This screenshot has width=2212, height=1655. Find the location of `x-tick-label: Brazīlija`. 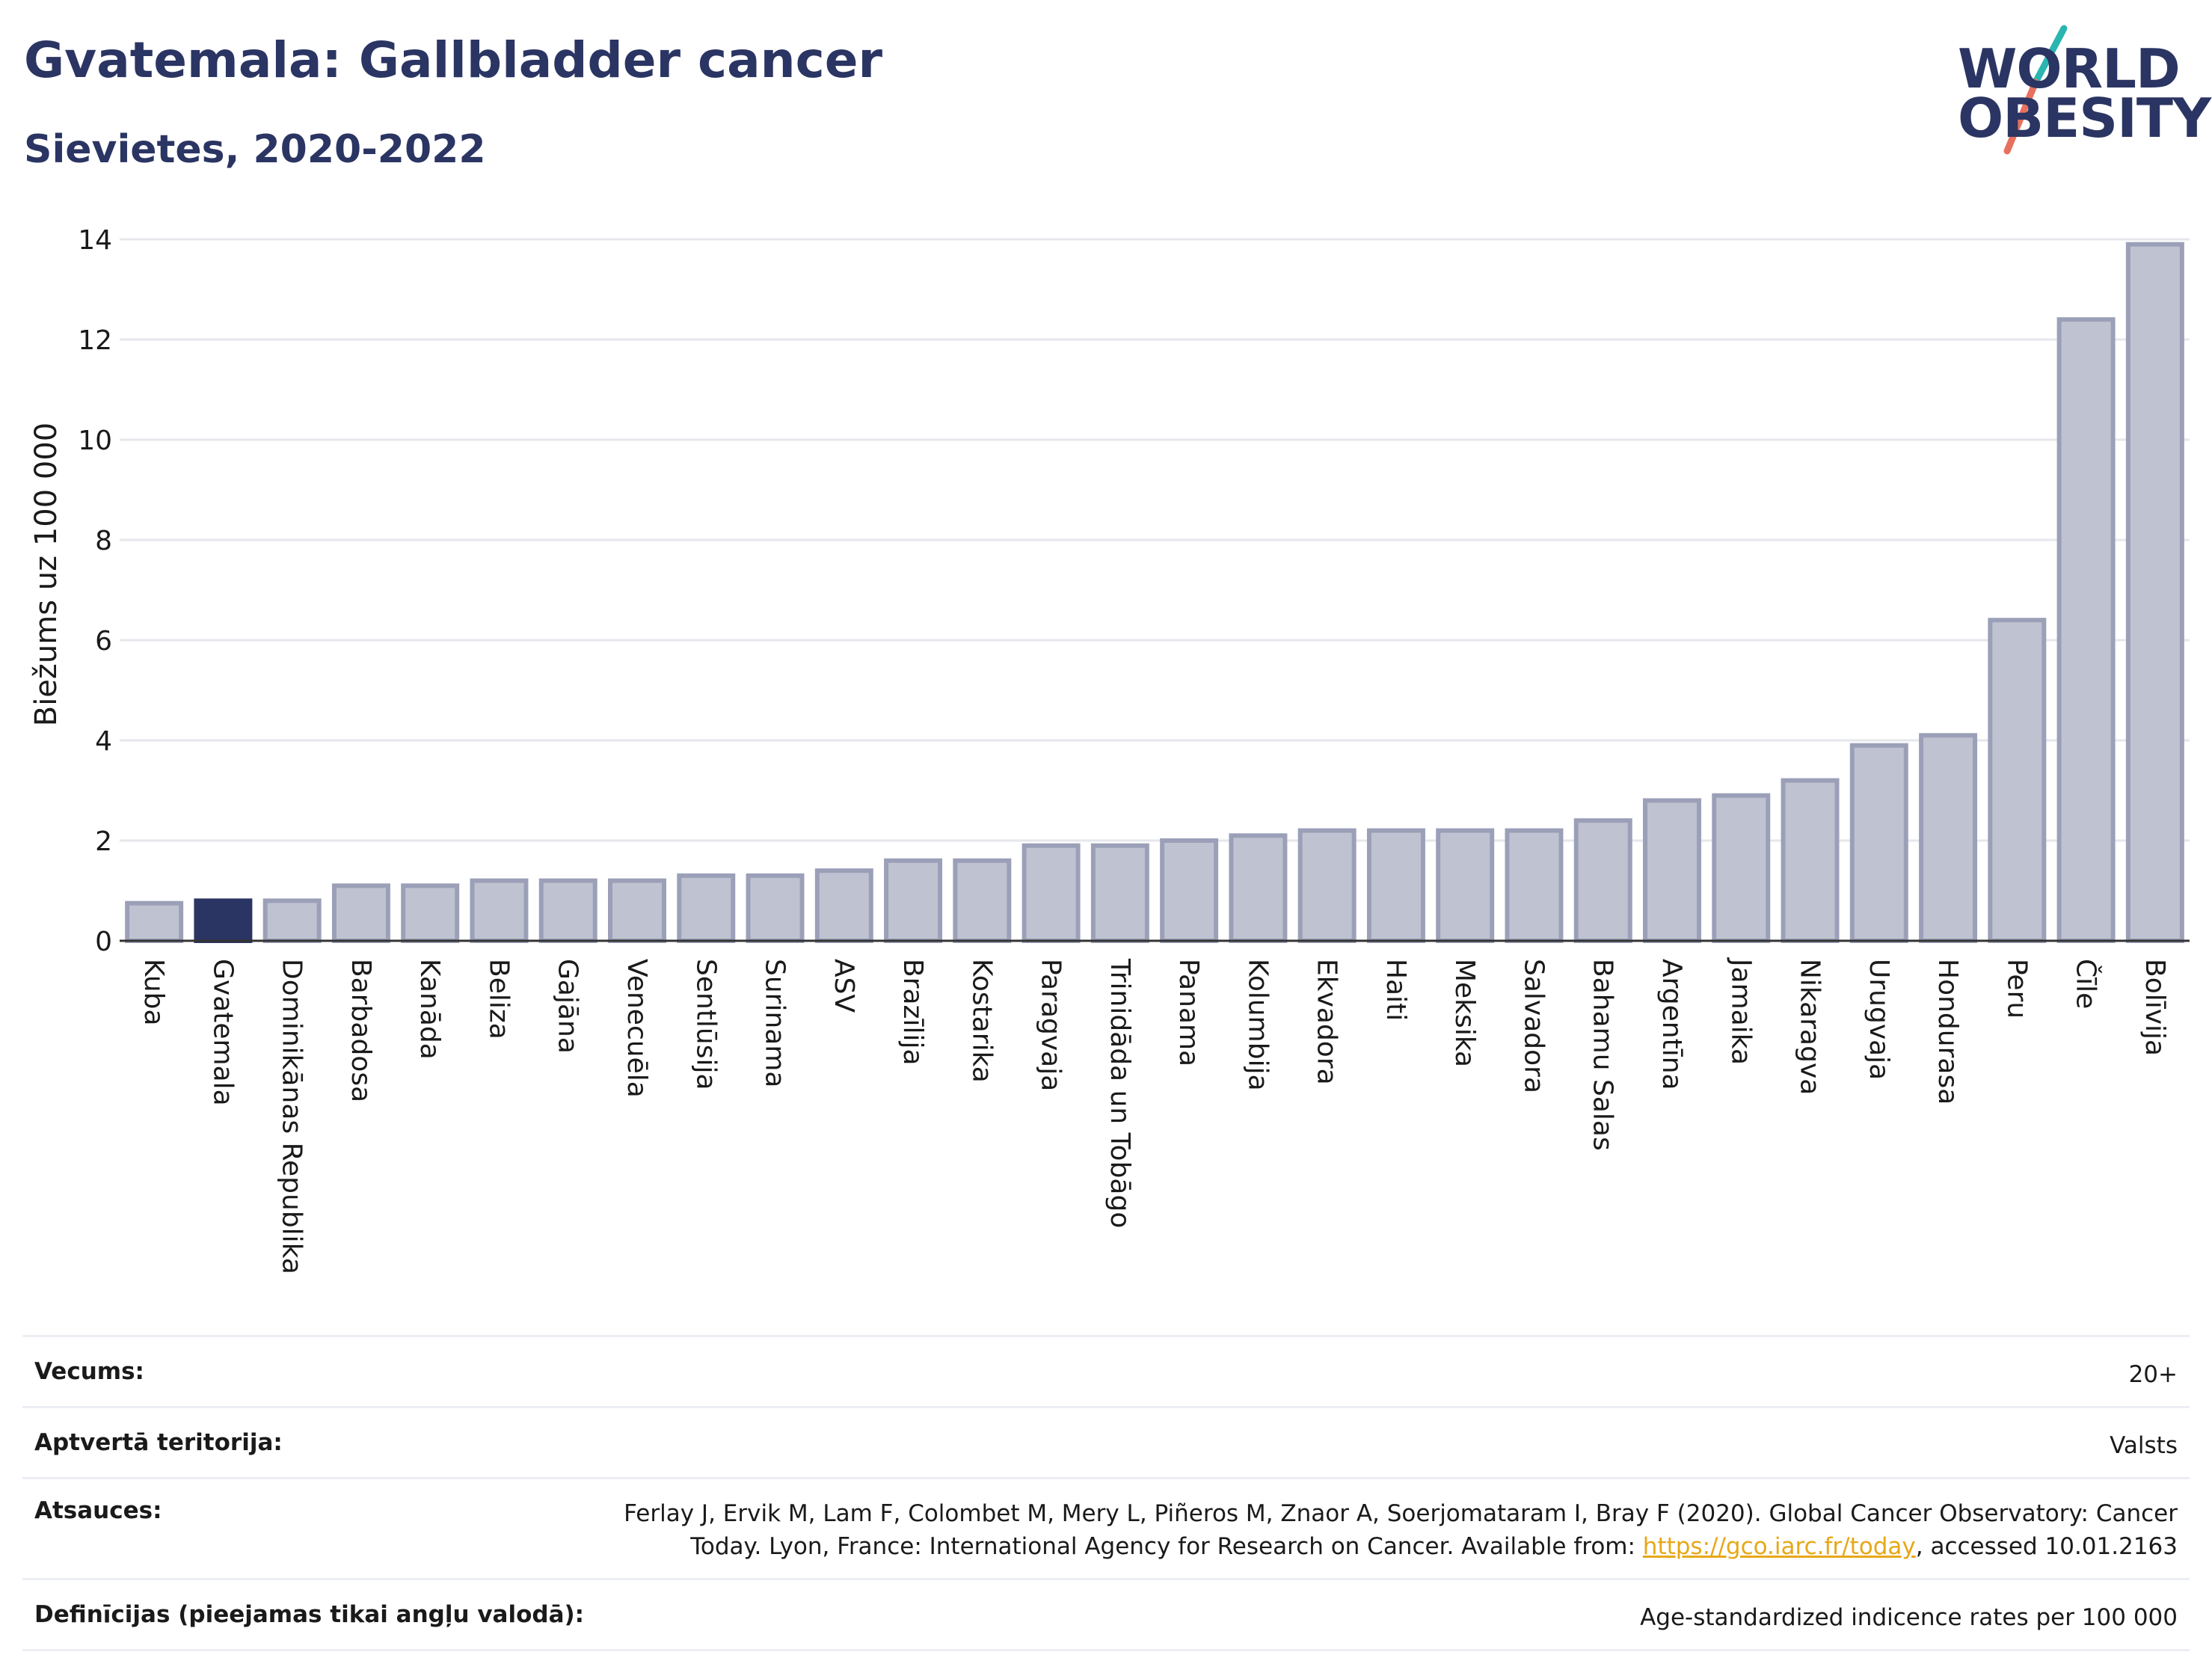

x-tick-label: Brazīlija is located at coordinates (912, 1012).